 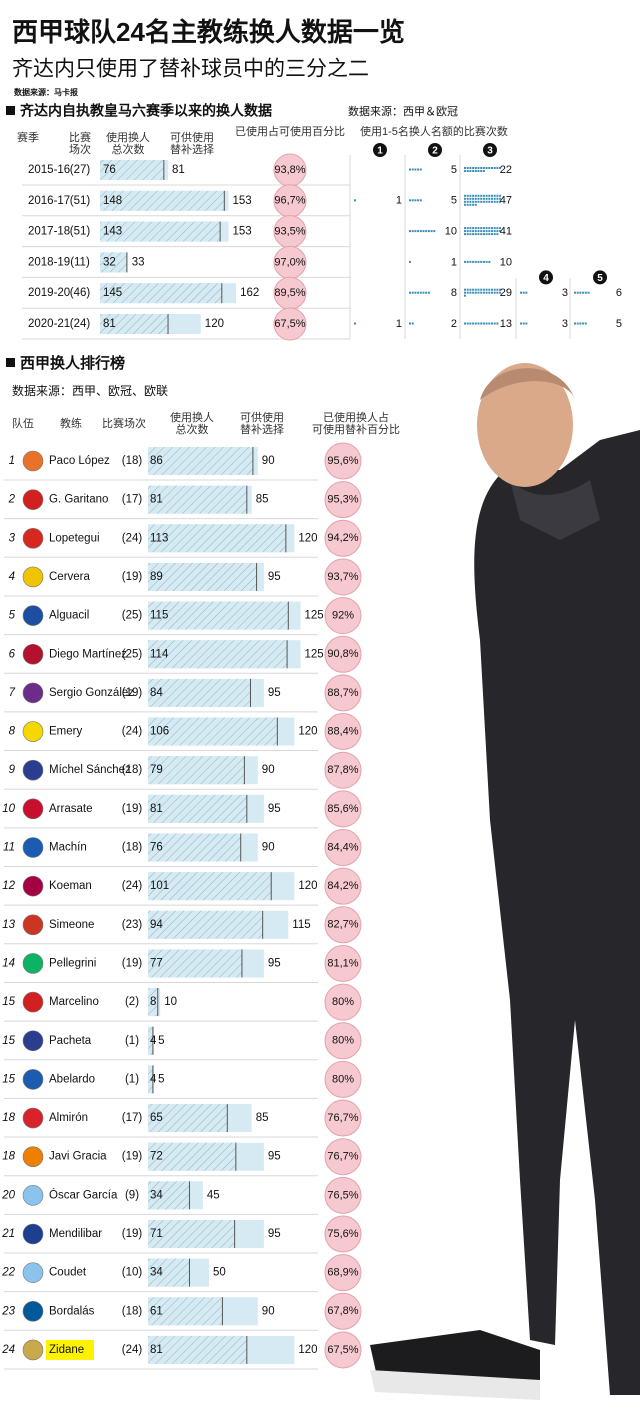 What do you see at coordinates (156, 963) in the screenshot?
I see `used-label: 77` at bounding box center [156, 963].